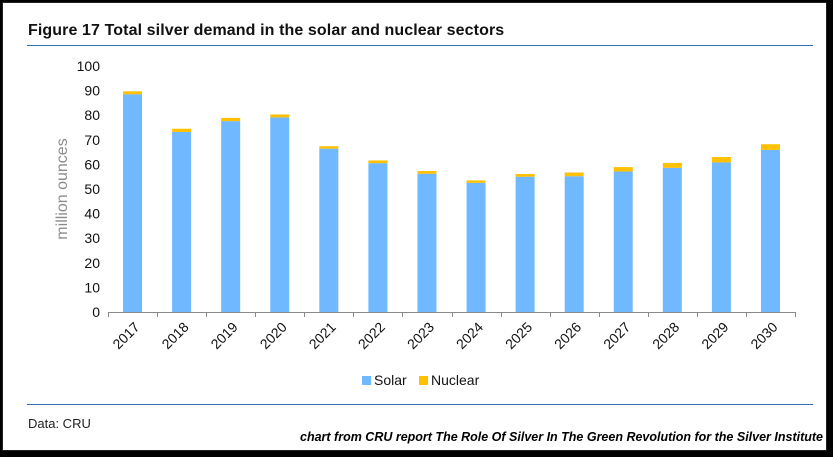  What do you see at coordinates (574, 174) in the screenshot?
I see `bar-nuclear-2026` at bounding box center [574, 174].